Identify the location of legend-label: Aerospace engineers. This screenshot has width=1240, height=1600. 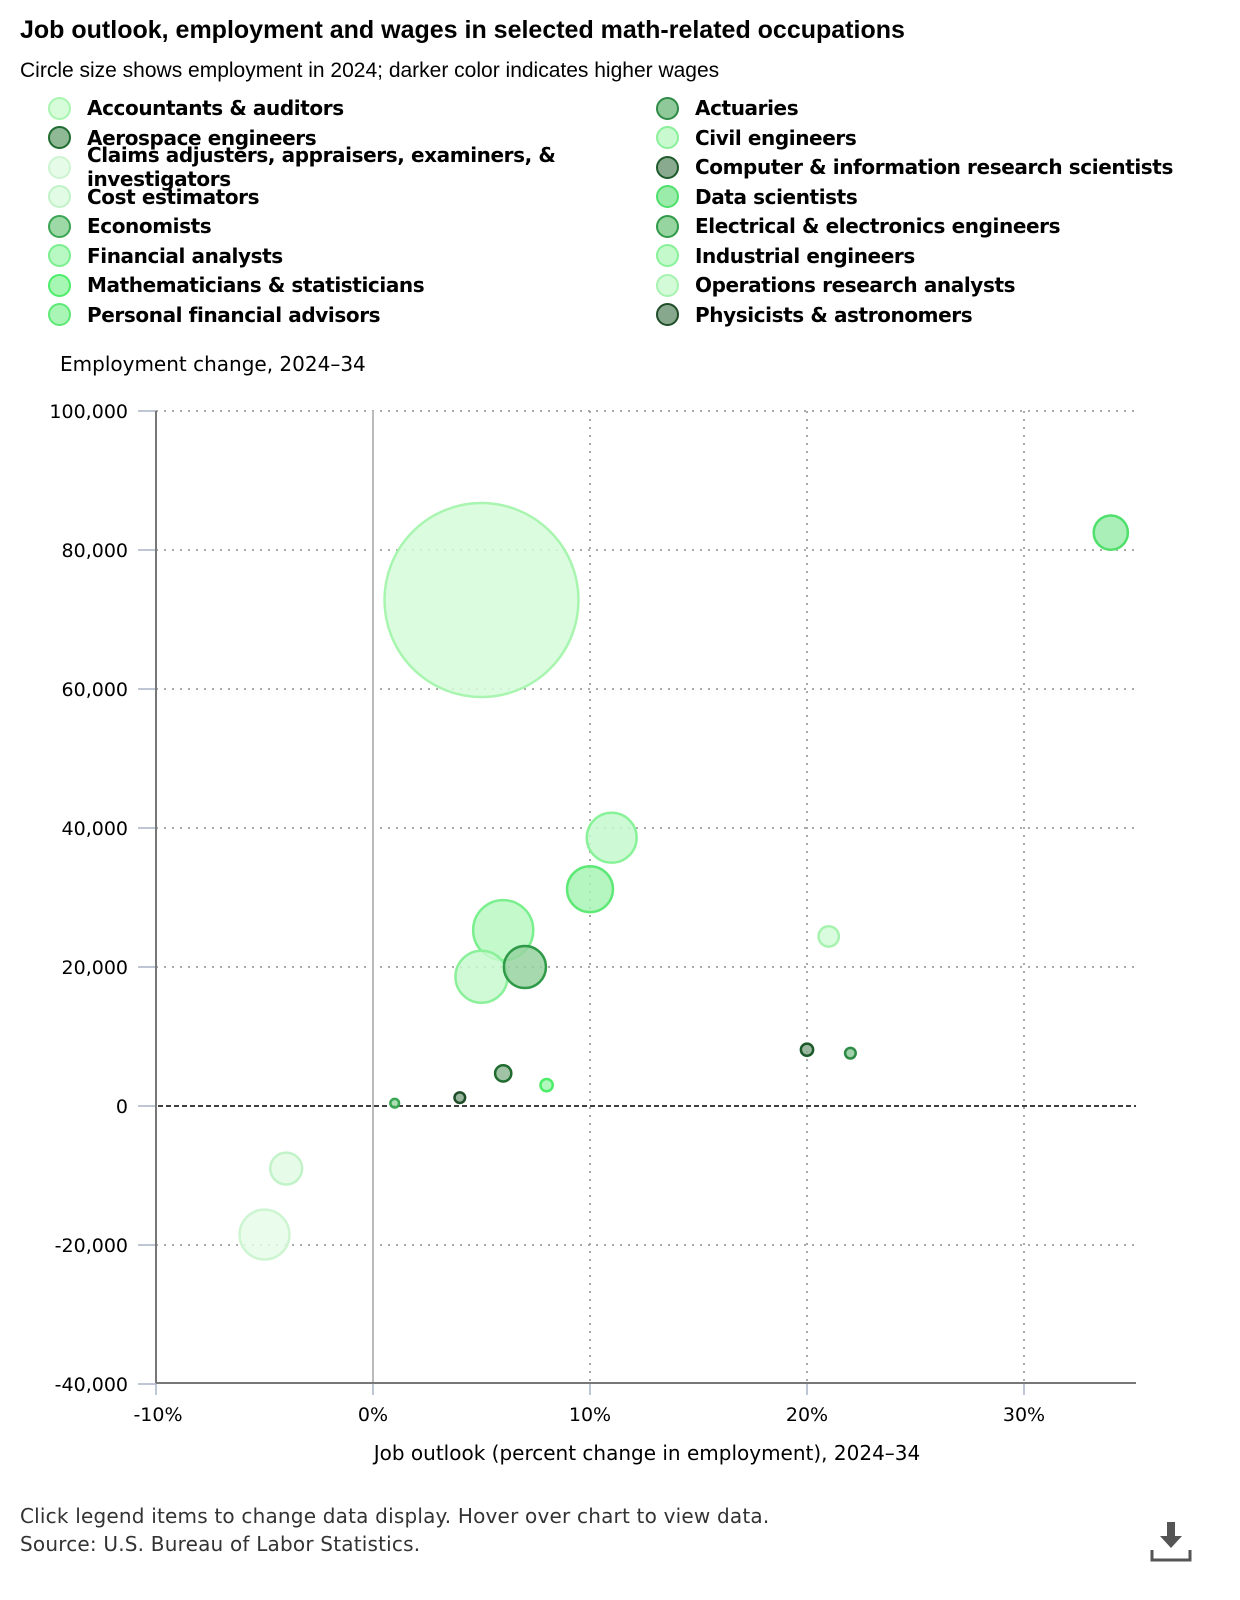
(202, 137).